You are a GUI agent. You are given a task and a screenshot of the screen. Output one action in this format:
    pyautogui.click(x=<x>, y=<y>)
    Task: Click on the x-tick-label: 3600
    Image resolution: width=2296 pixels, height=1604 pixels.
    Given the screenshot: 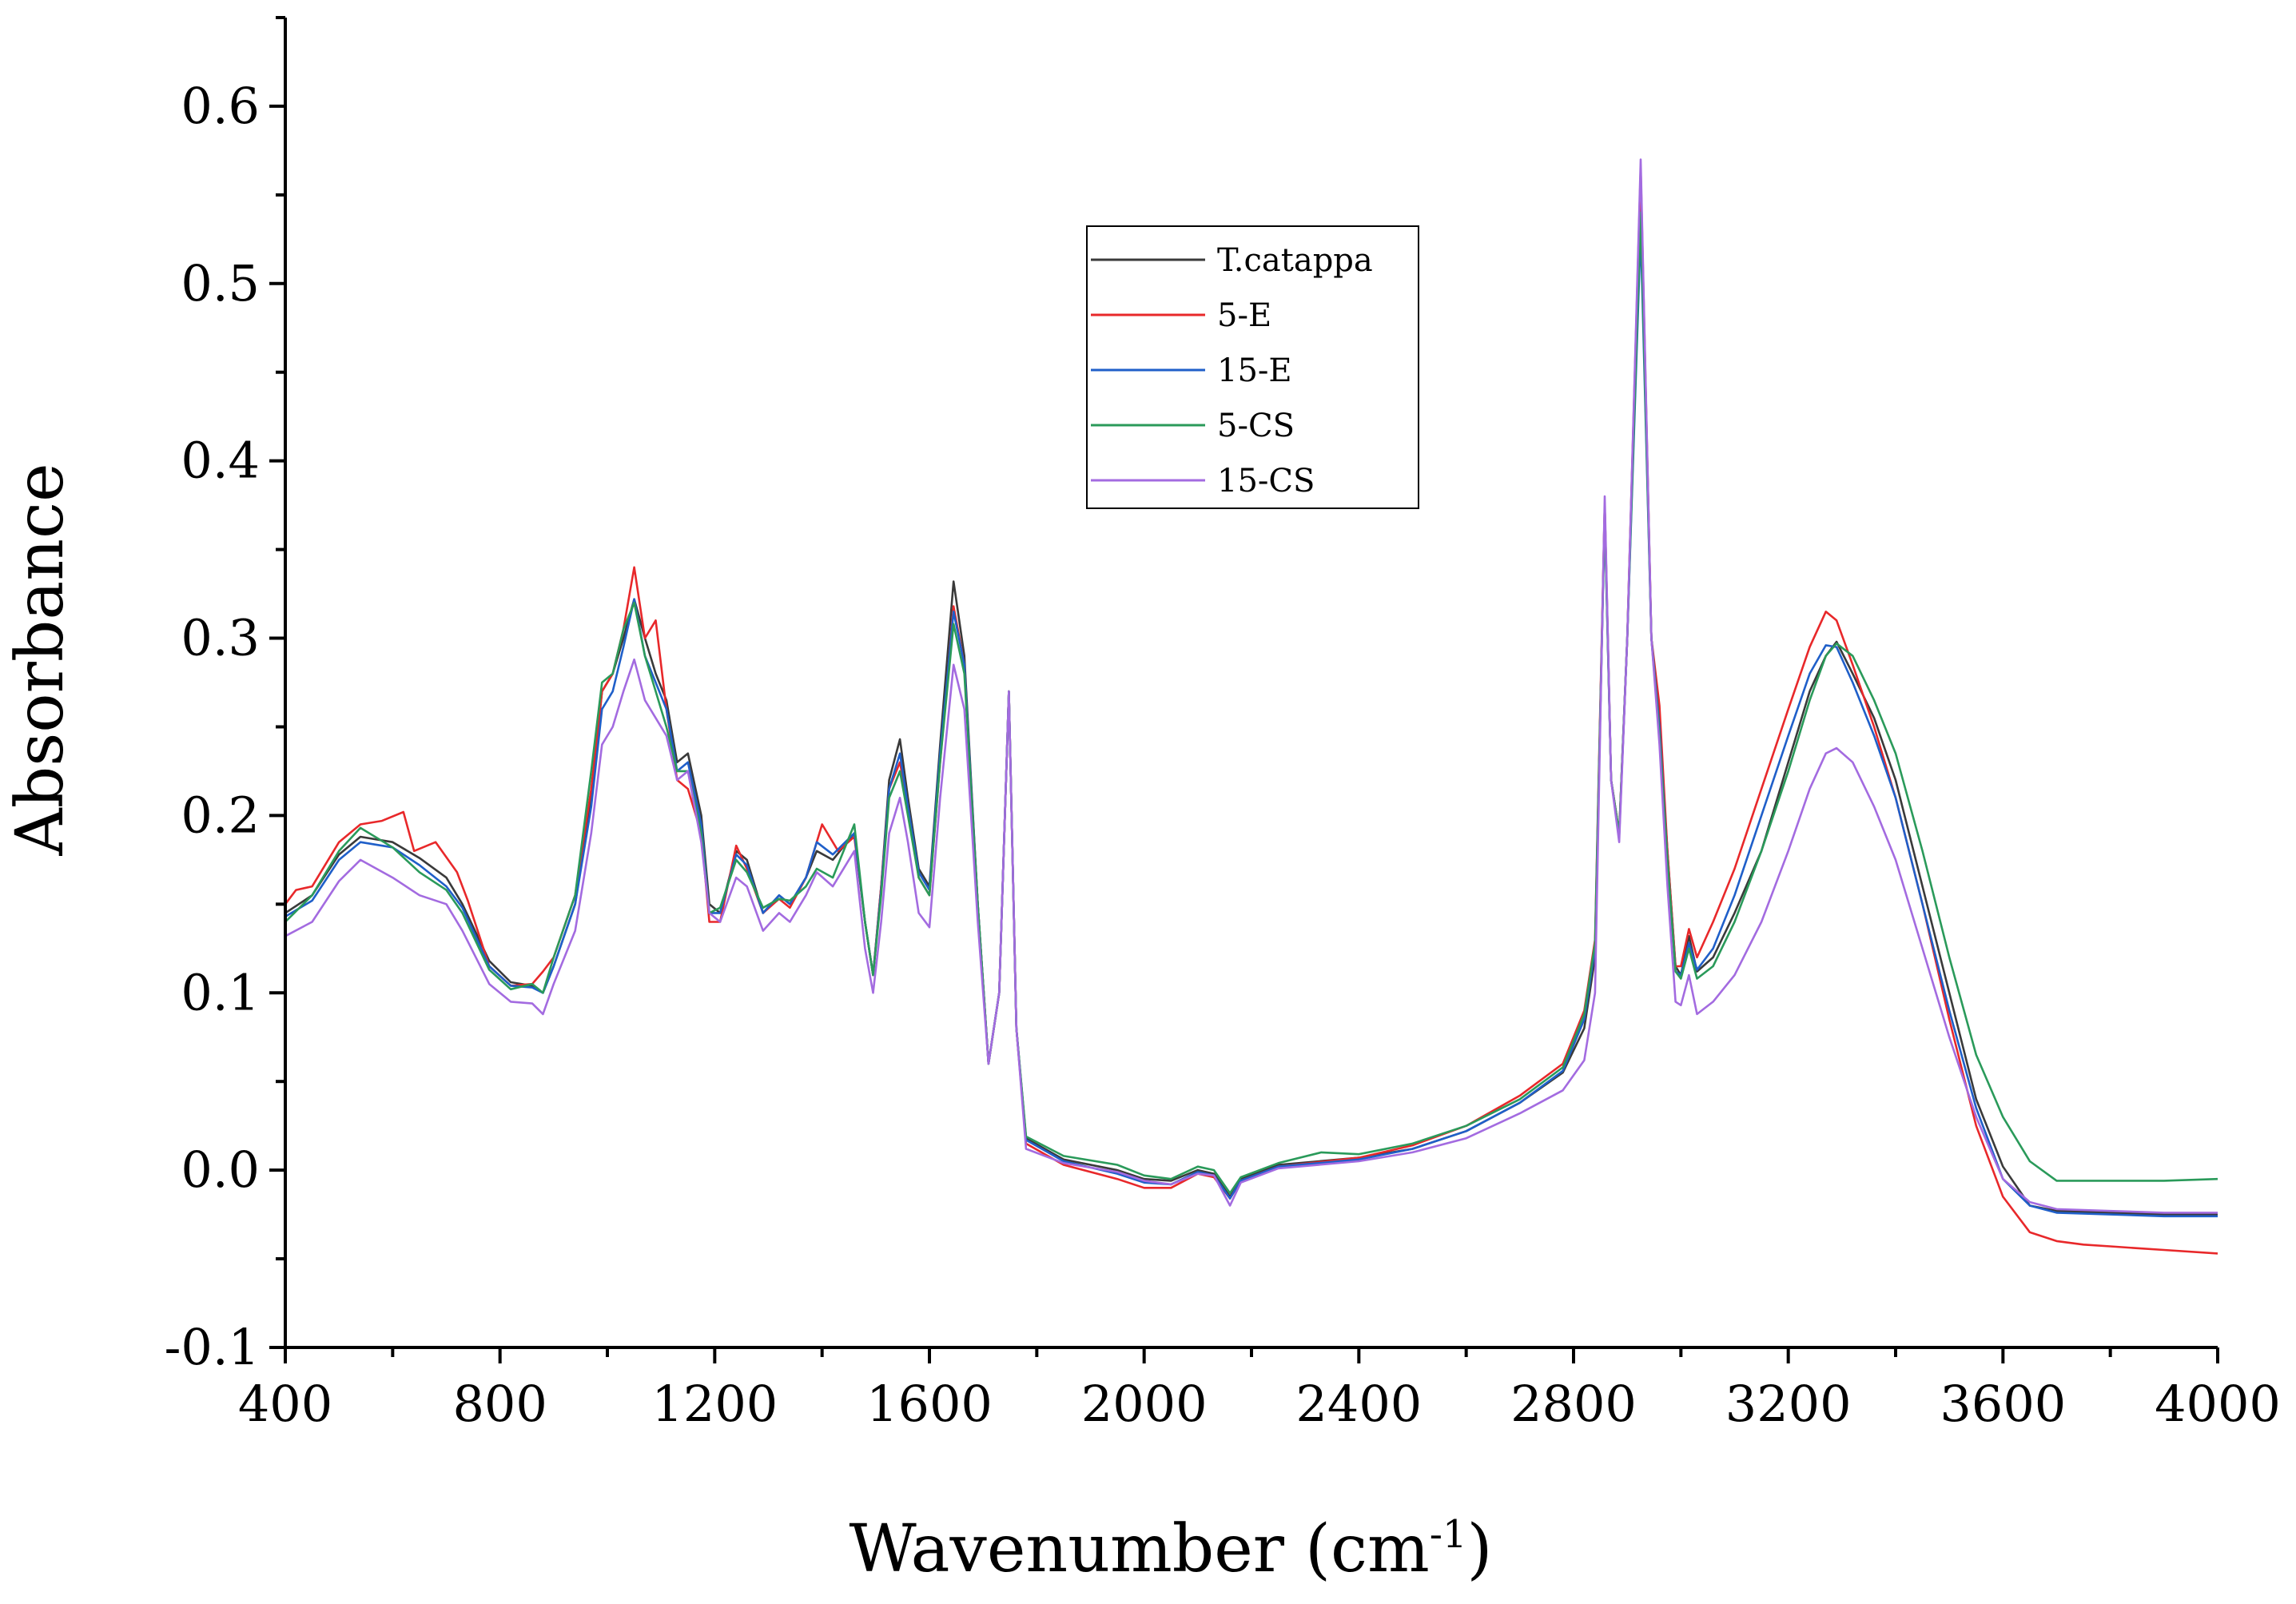 What is the action you would take?
    pyautogui.click(x=2003, y=1404)
    